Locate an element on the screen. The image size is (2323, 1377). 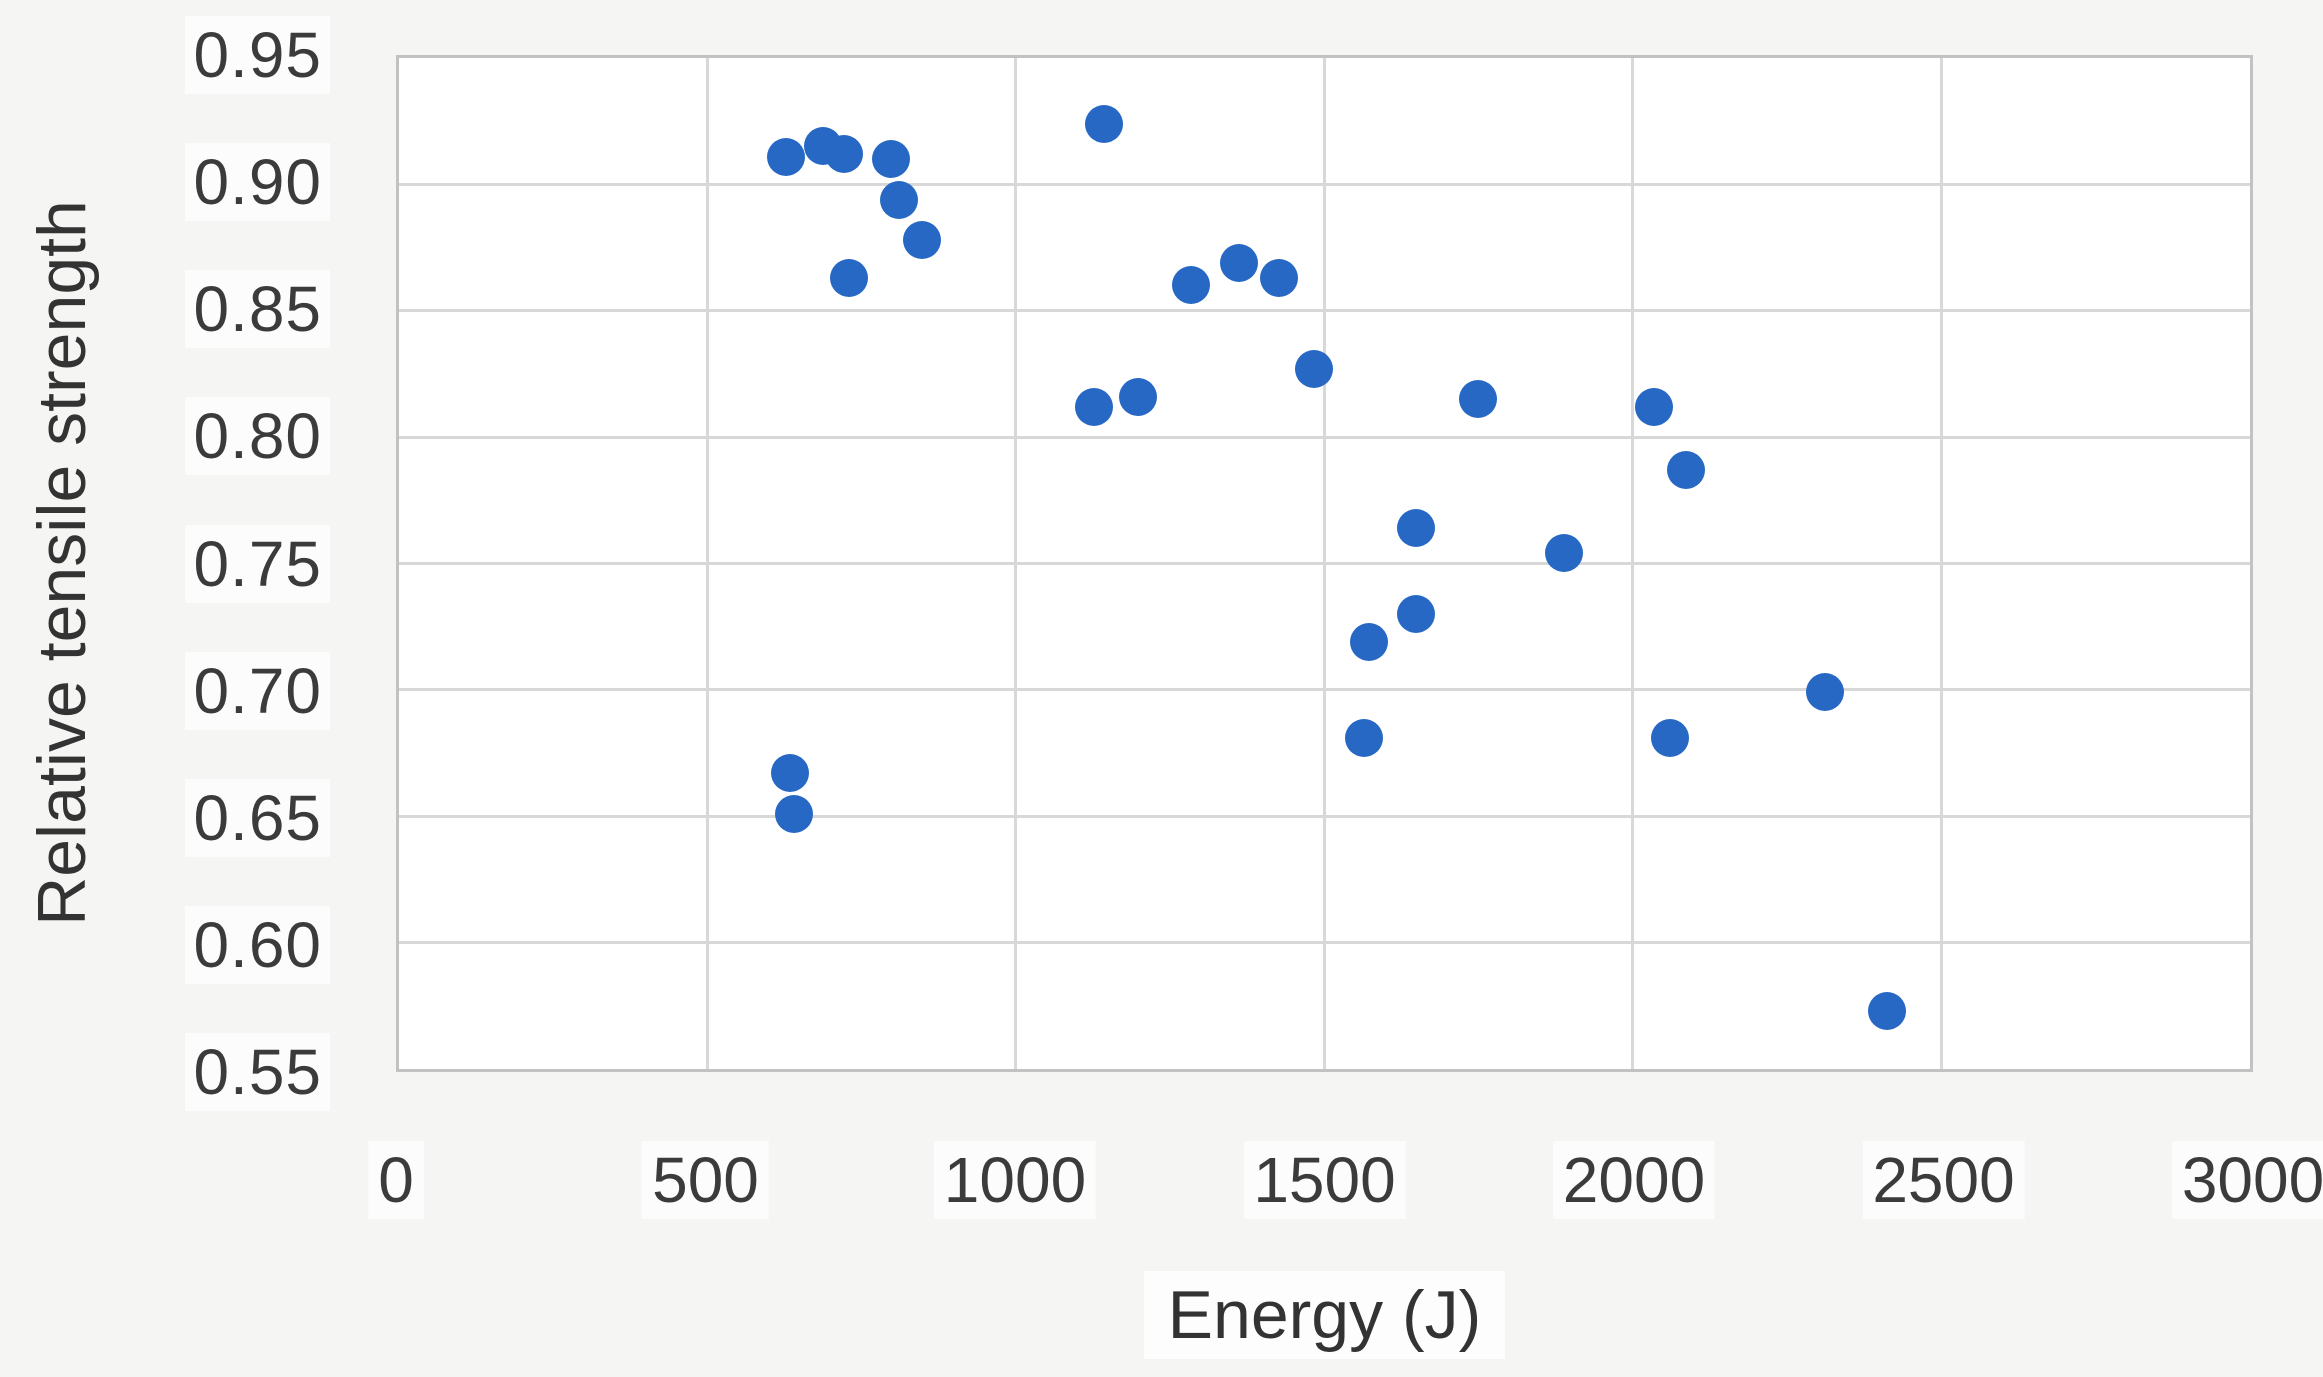
x-tick-label: 500 is located at coordinates (705, 1180).